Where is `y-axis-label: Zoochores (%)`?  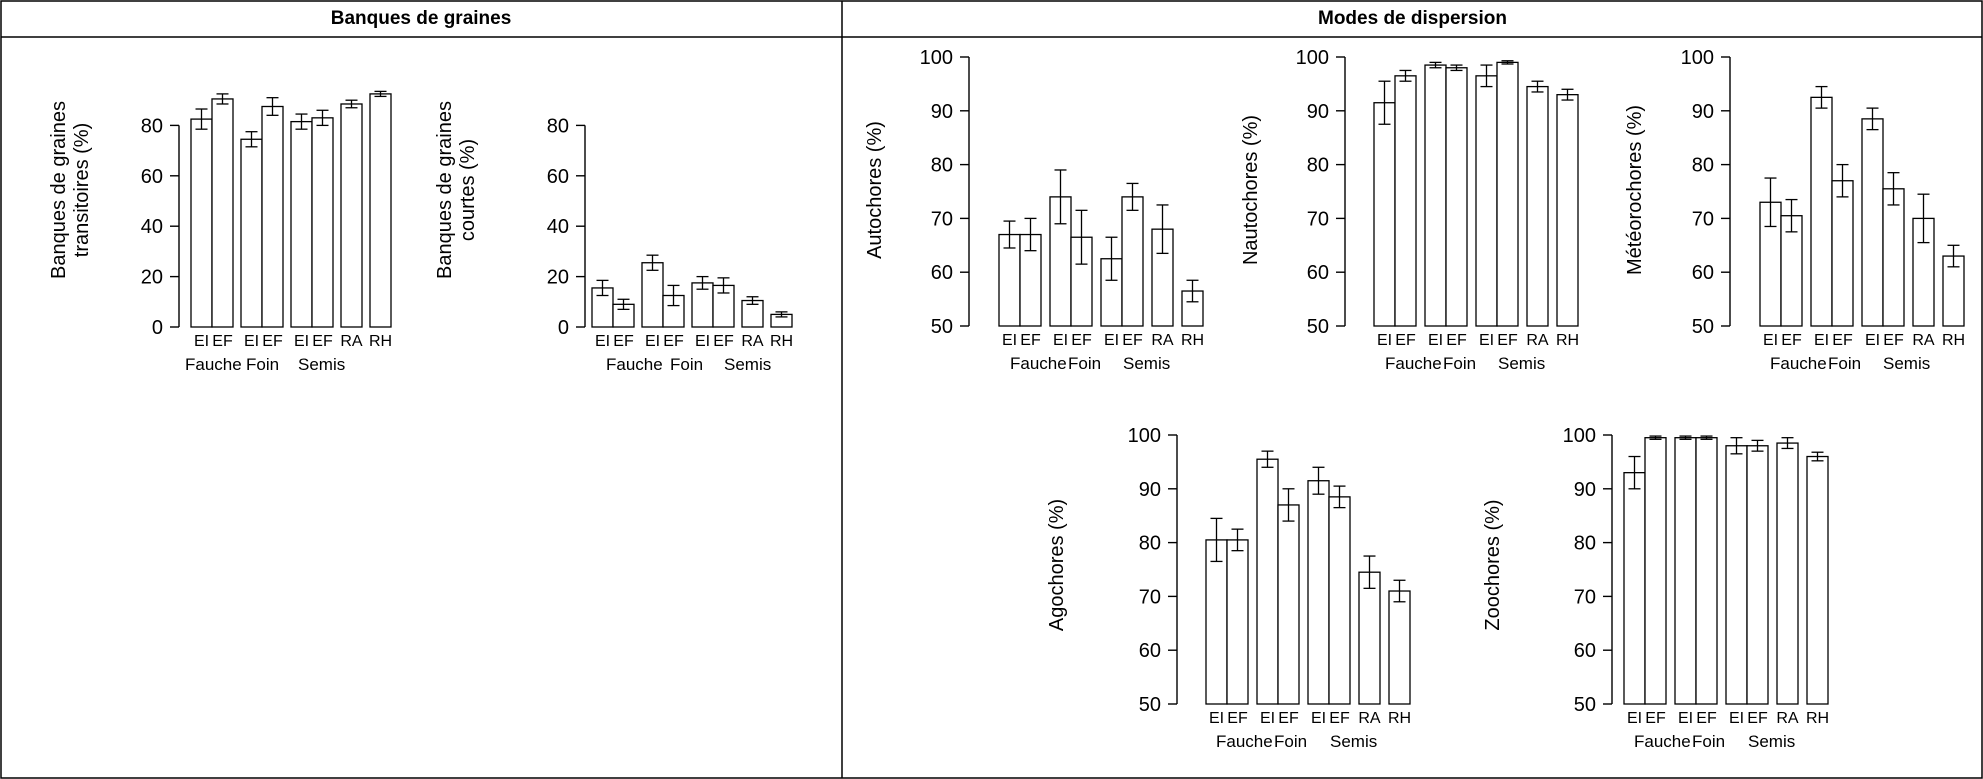 y-axis-label: Zoochores (%) is located at coordinates (1493, 564).